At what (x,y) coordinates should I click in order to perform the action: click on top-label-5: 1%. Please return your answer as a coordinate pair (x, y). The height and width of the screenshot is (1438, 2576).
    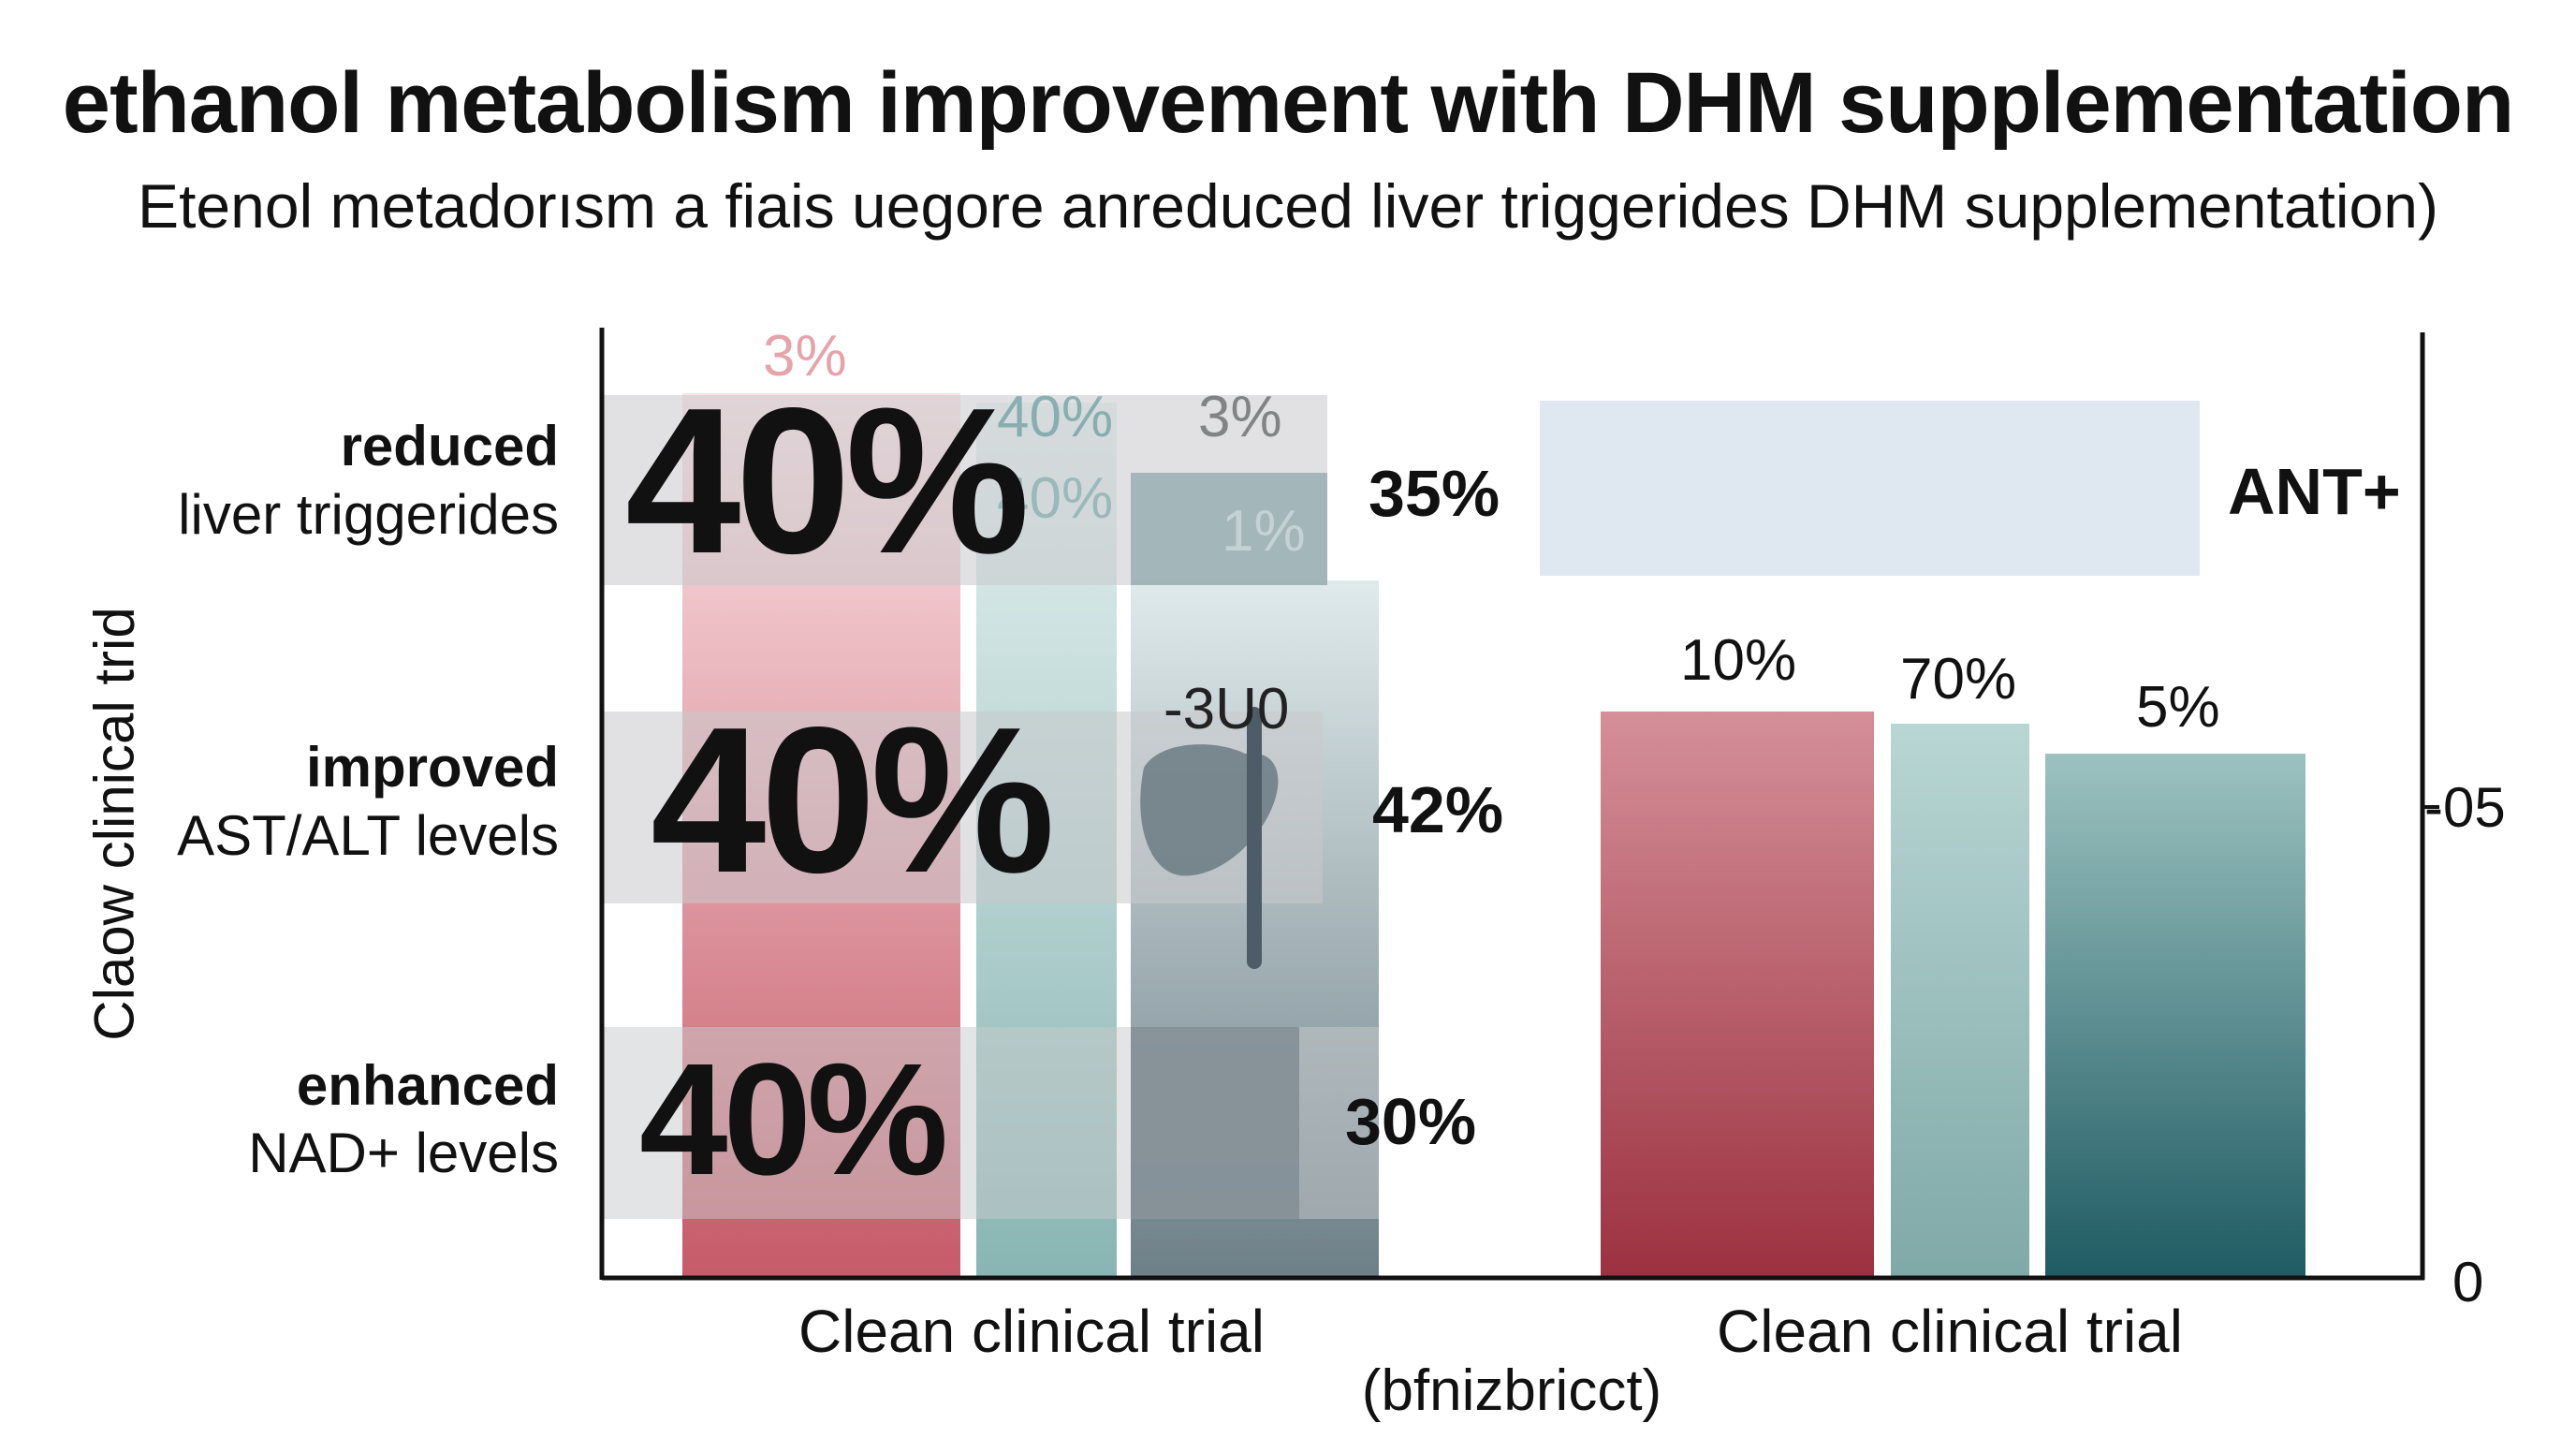
    Looking at the image, I should click on (1264, 531).